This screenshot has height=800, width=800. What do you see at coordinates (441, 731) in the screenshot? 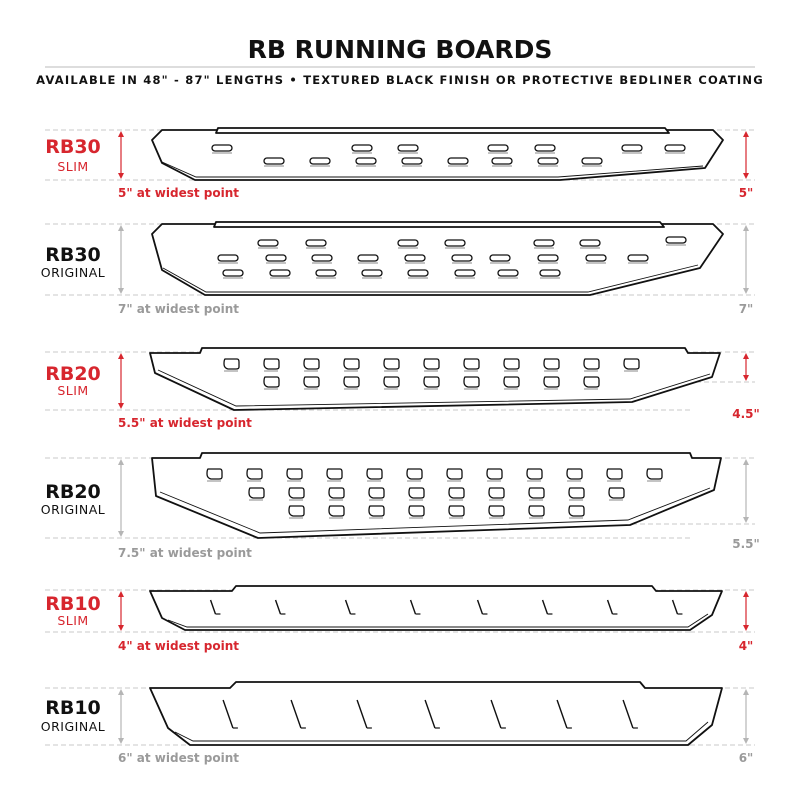
I see `board-edge` at bounding box center [441, 731].